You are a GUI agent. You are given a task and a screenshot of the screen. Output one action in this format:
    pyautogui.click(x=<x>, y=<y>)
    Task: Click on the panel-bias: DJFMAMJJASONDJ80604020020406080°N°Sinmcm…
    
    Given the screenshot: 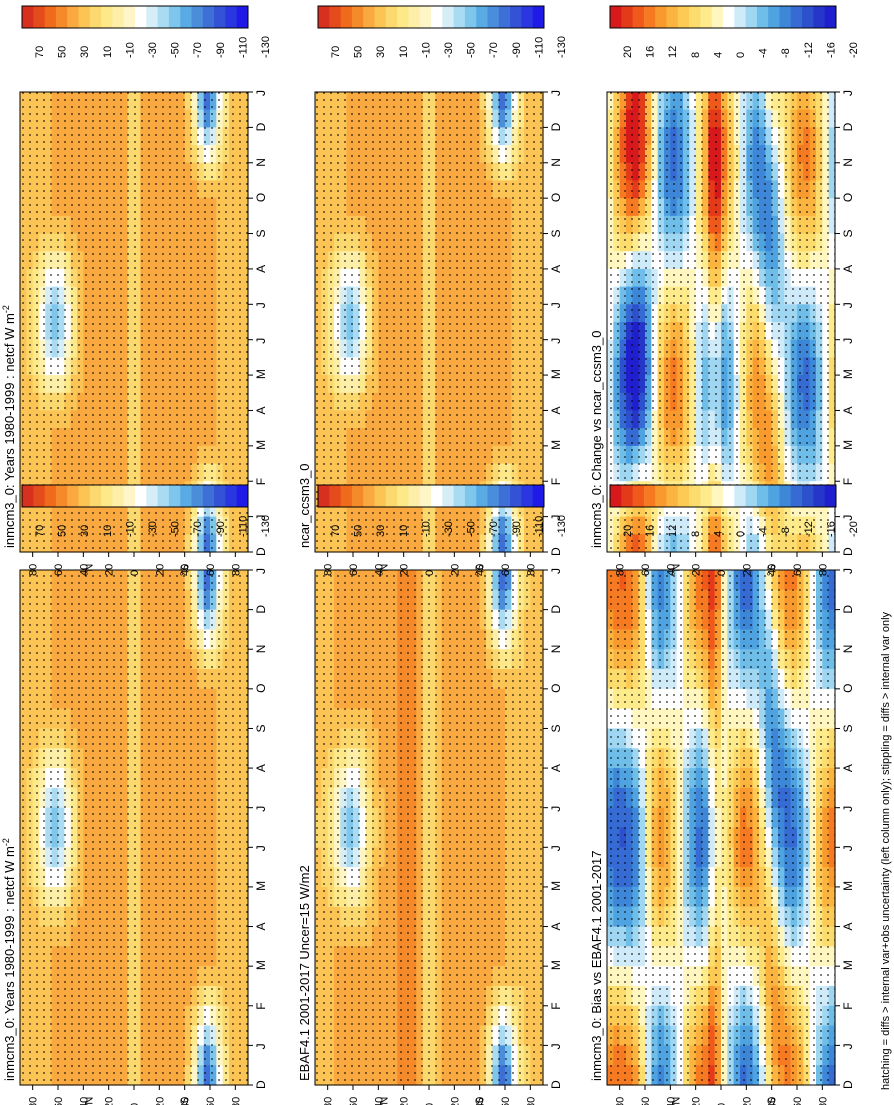 What is the action you would take?
    pyautogui.click(x=722, y=836)
    